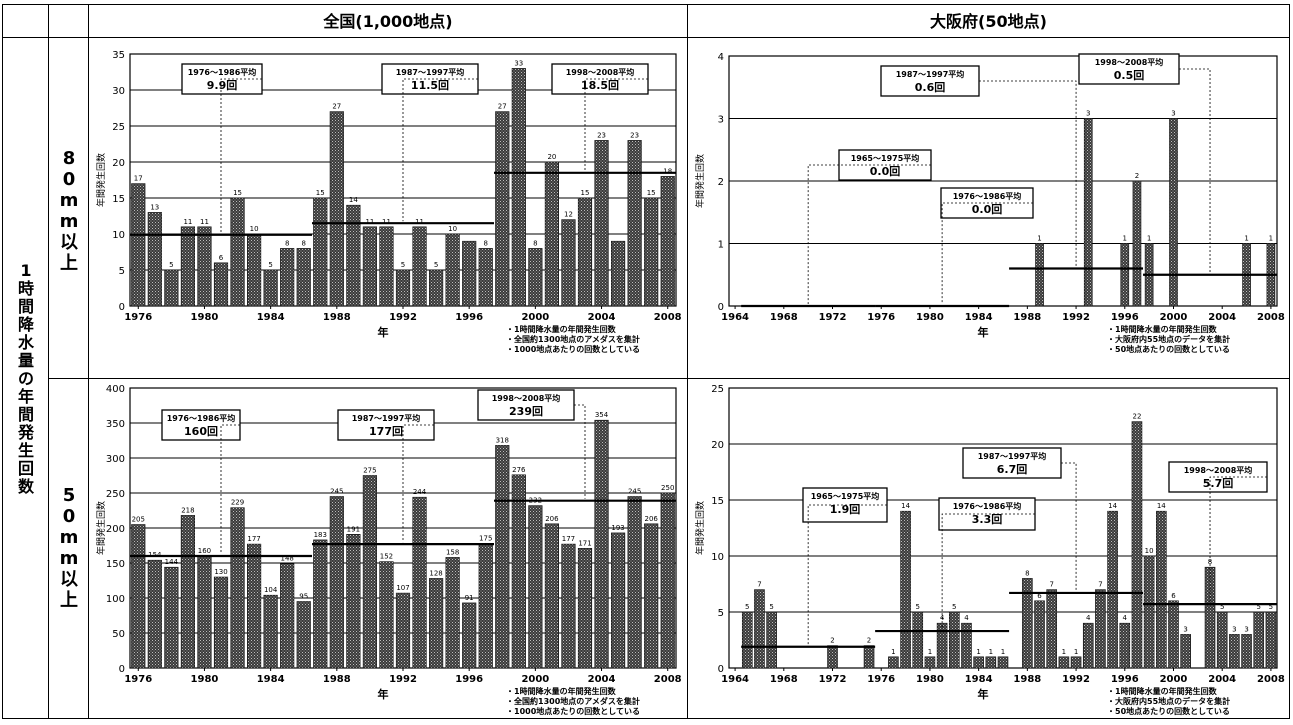  I want to click on average-callout-value: 177回, so click(386, 431).